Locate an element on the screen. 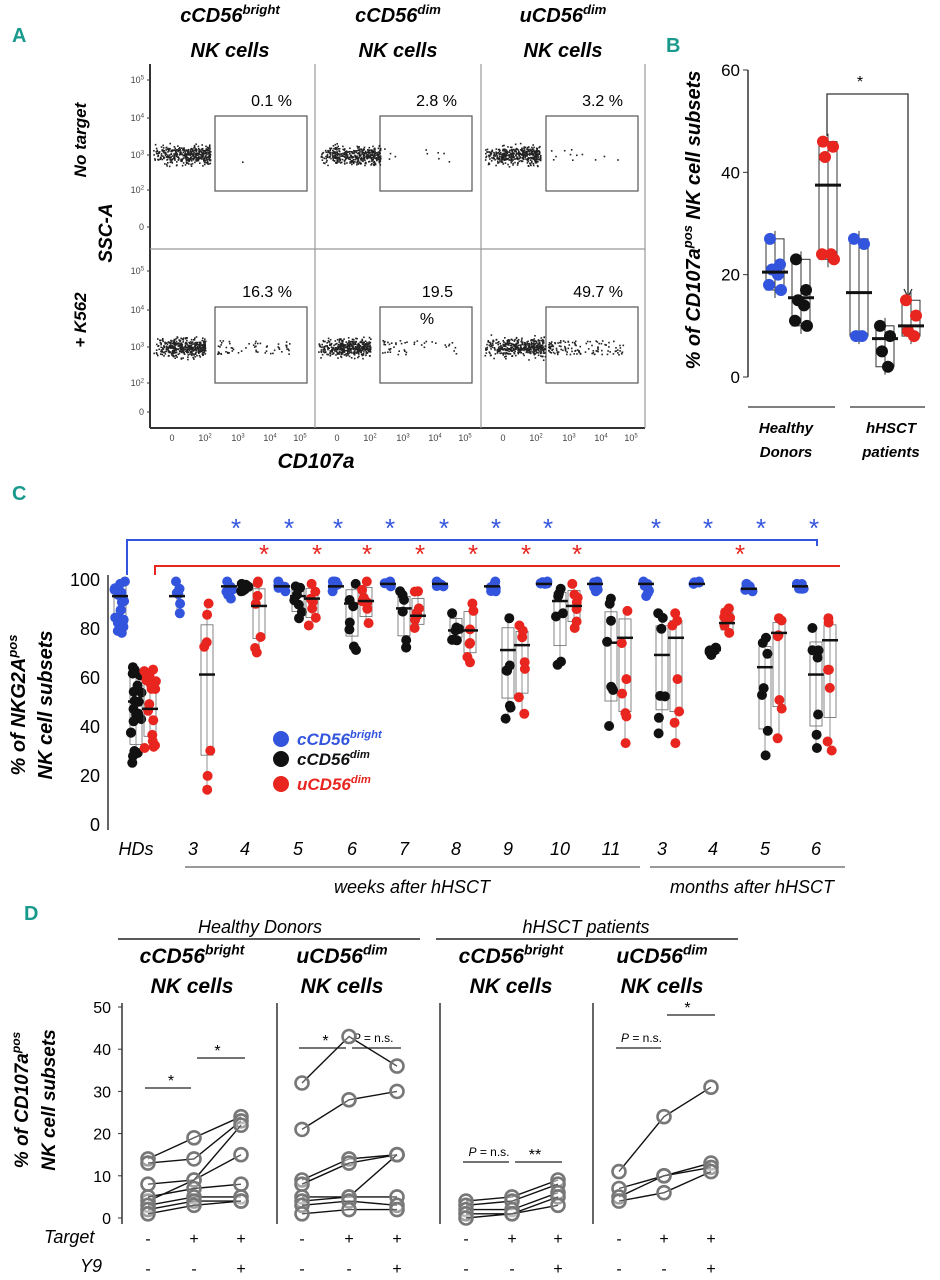  d-data-point is located at coordinates (397, 1091).